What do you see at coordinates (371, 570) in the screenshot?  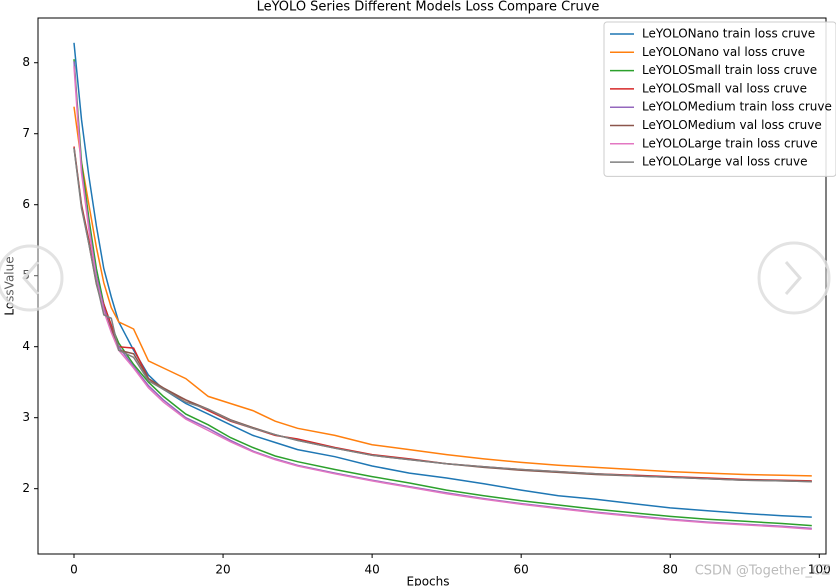 I see `x-tick-label: 40` at bounding box center [371, 570].